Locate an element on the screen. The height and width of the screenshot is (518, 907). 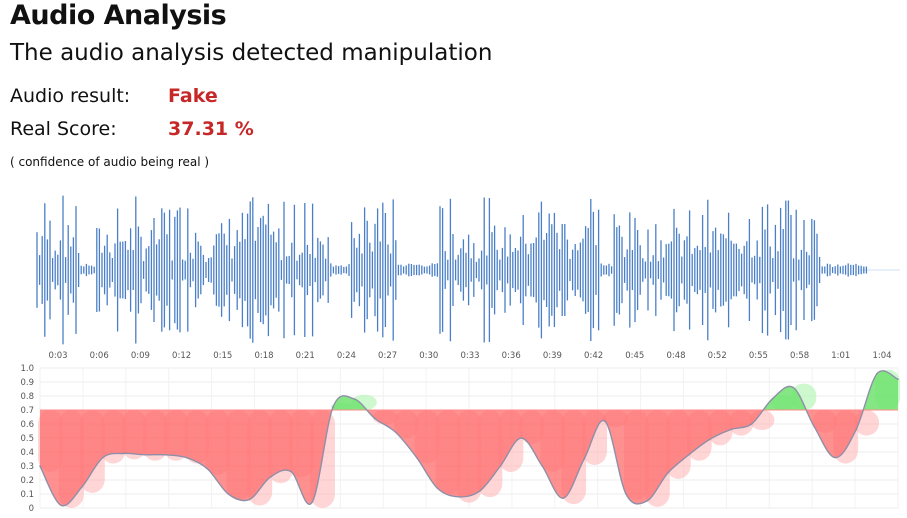
y-tick-label: 0.5 is located at coordinates (27, 439).